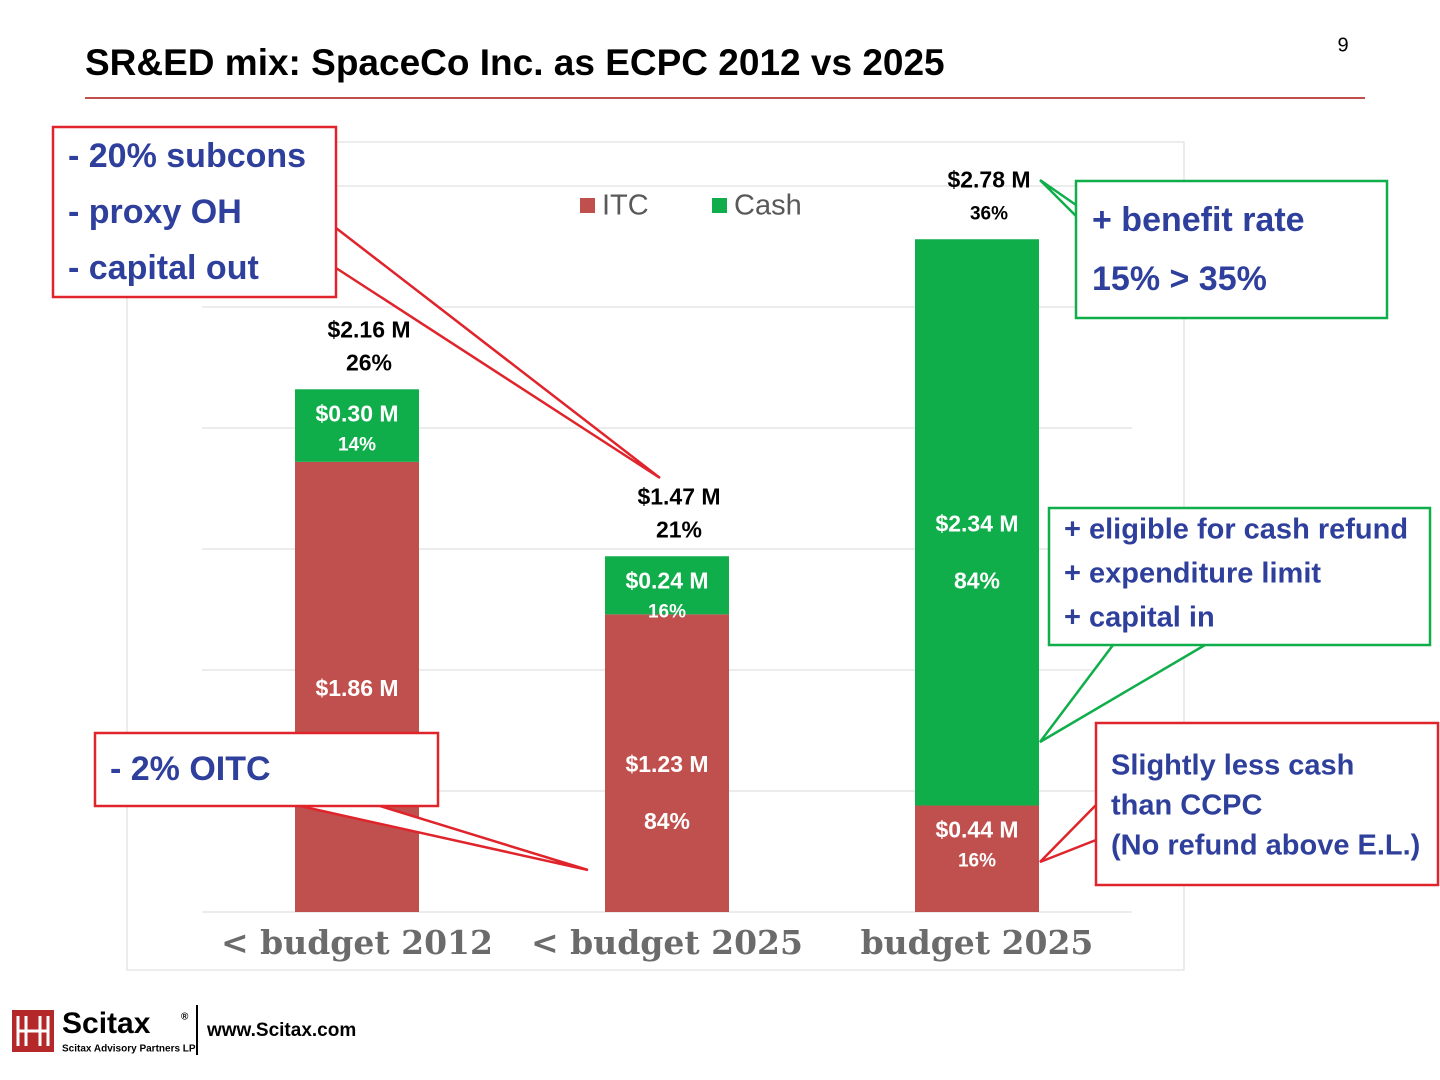 This screenshot has width=1440, height=1080. Describe the element at coordinates (1139, 618) in the screenshot. I see `callout-text: + capital in` at that location.